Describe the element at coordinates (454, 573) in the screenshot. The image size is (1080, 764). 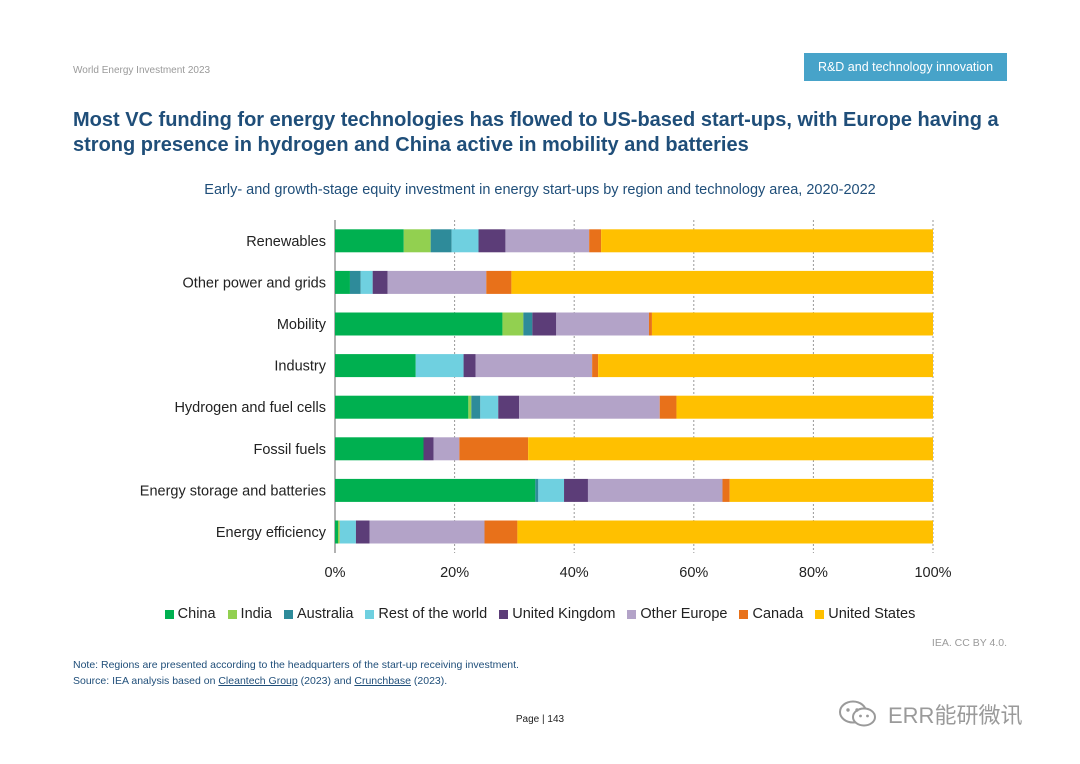
I see `x-tick-label: 20%` at that location.